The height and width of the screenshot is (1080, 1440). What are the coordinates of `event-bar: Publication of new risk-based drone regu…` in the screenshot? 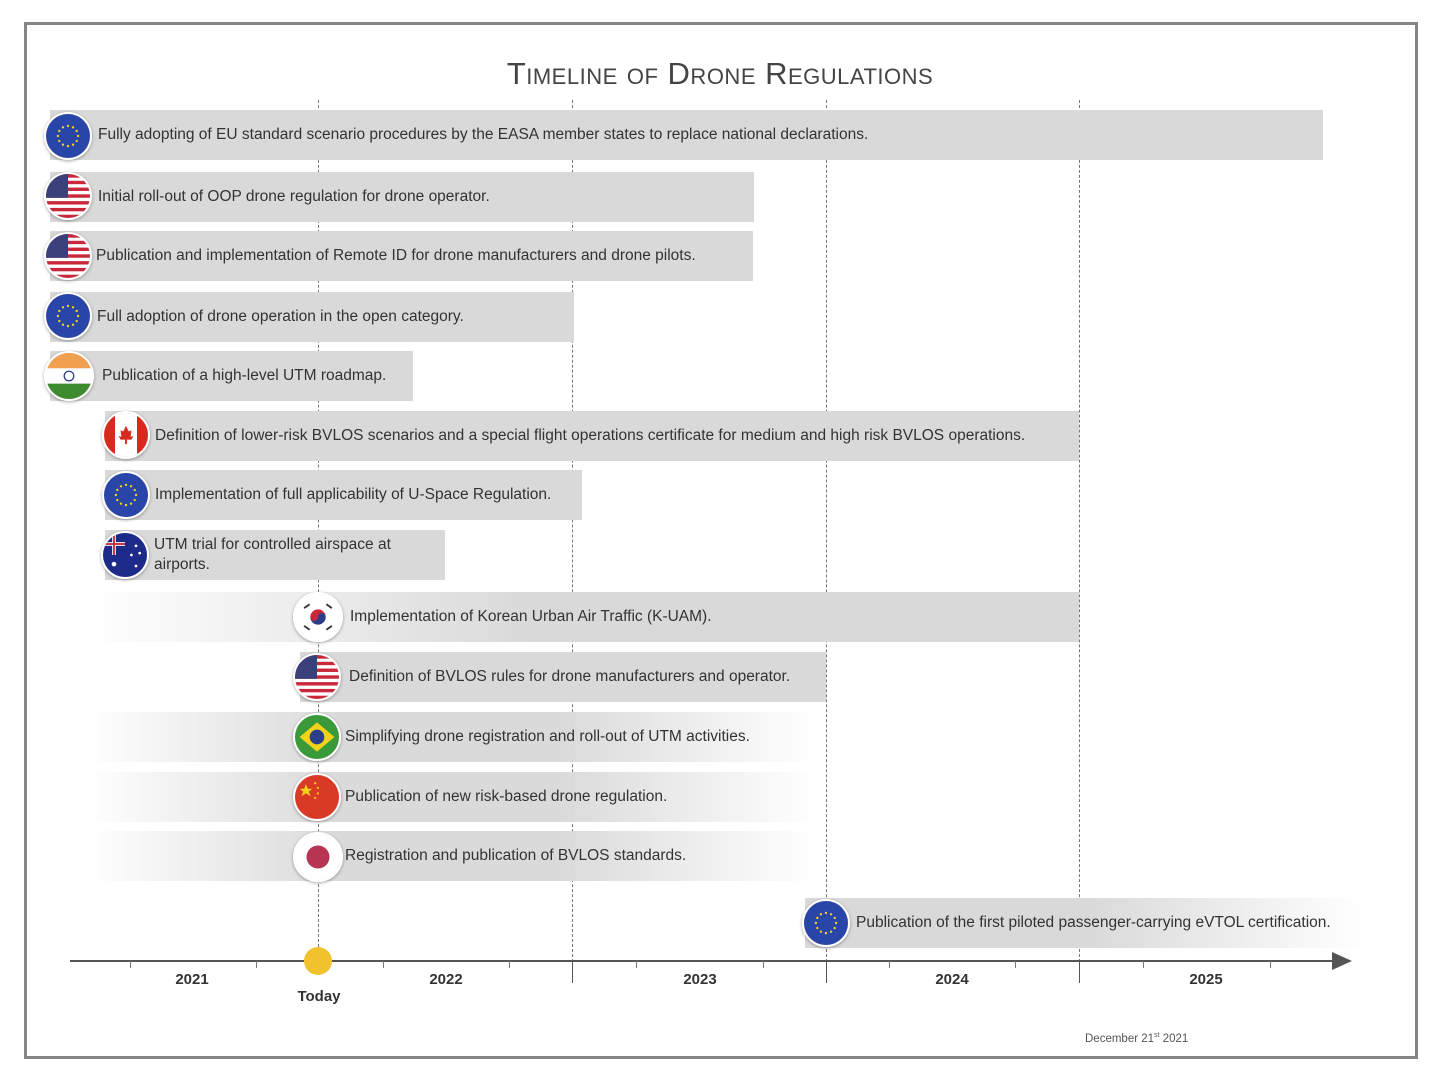 It's located at (450, 797).